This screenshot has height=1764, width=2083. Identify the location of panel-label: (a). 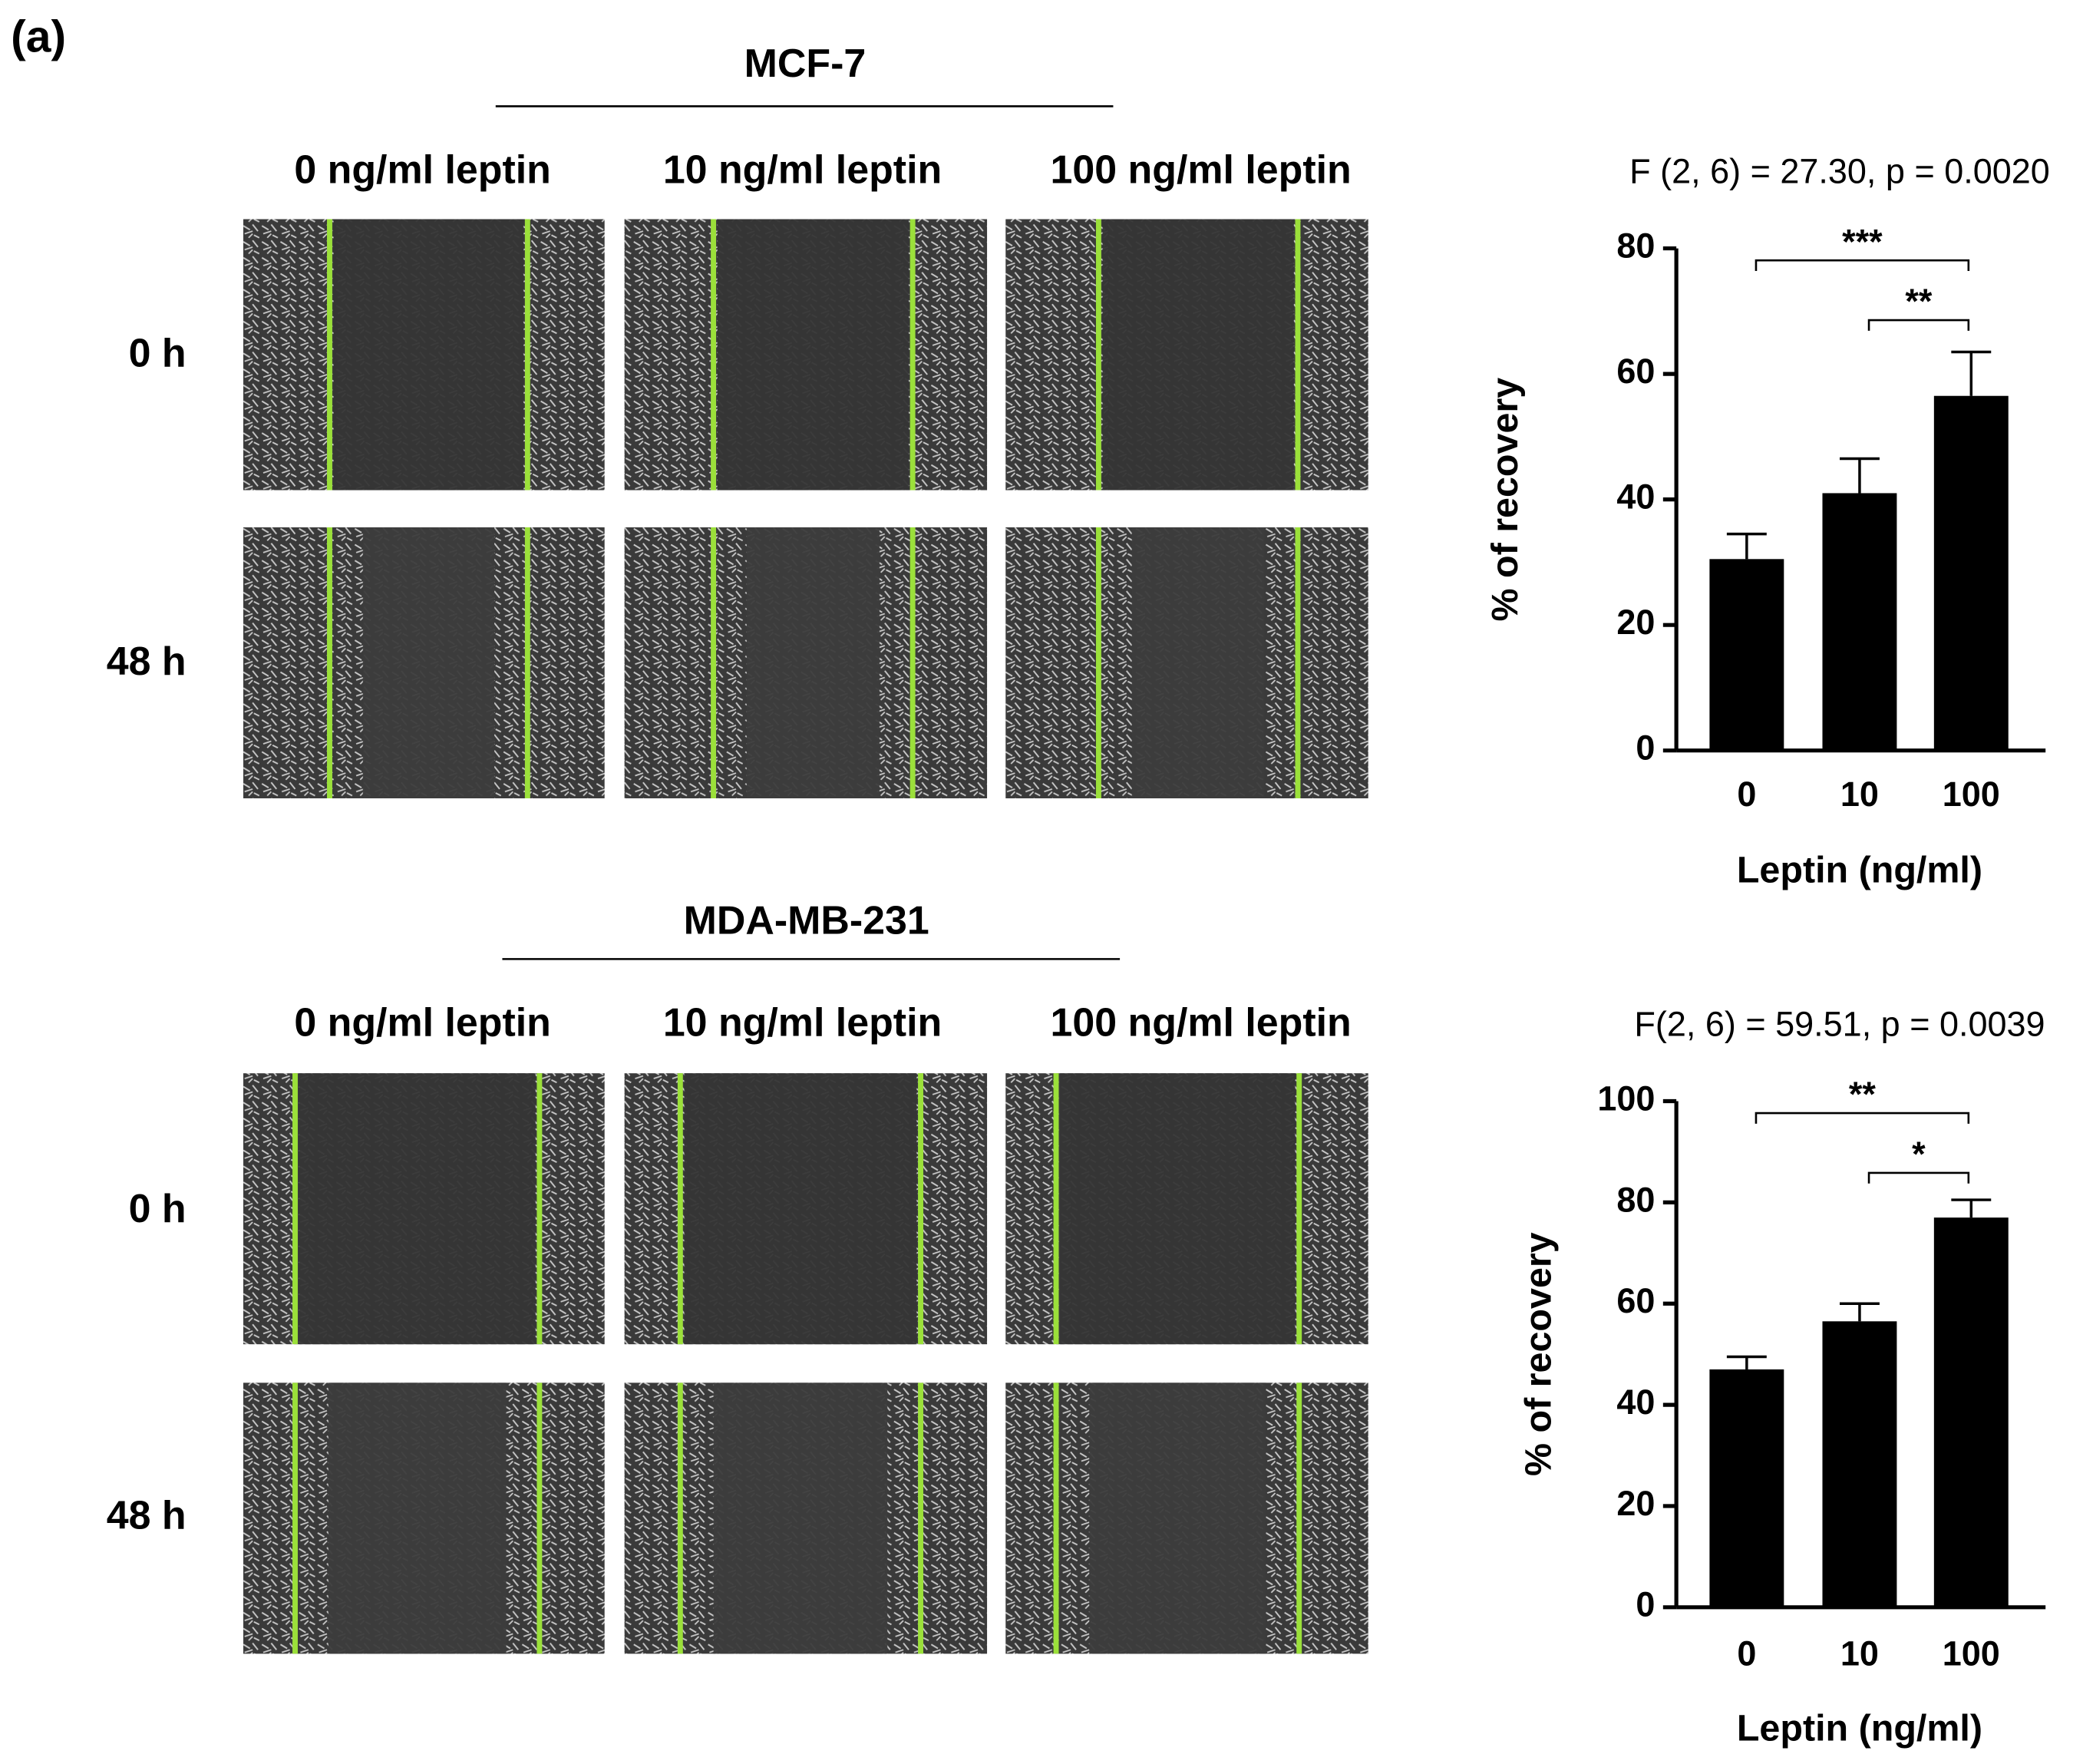
(38, 36).